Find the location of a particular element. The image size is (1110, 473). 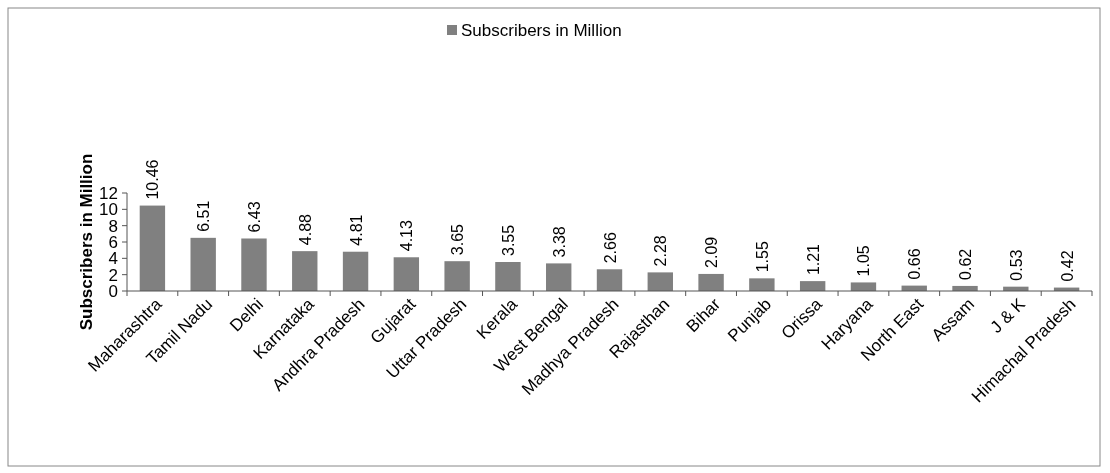

data-label: 0.42 is located at coordinates (1067, 266).